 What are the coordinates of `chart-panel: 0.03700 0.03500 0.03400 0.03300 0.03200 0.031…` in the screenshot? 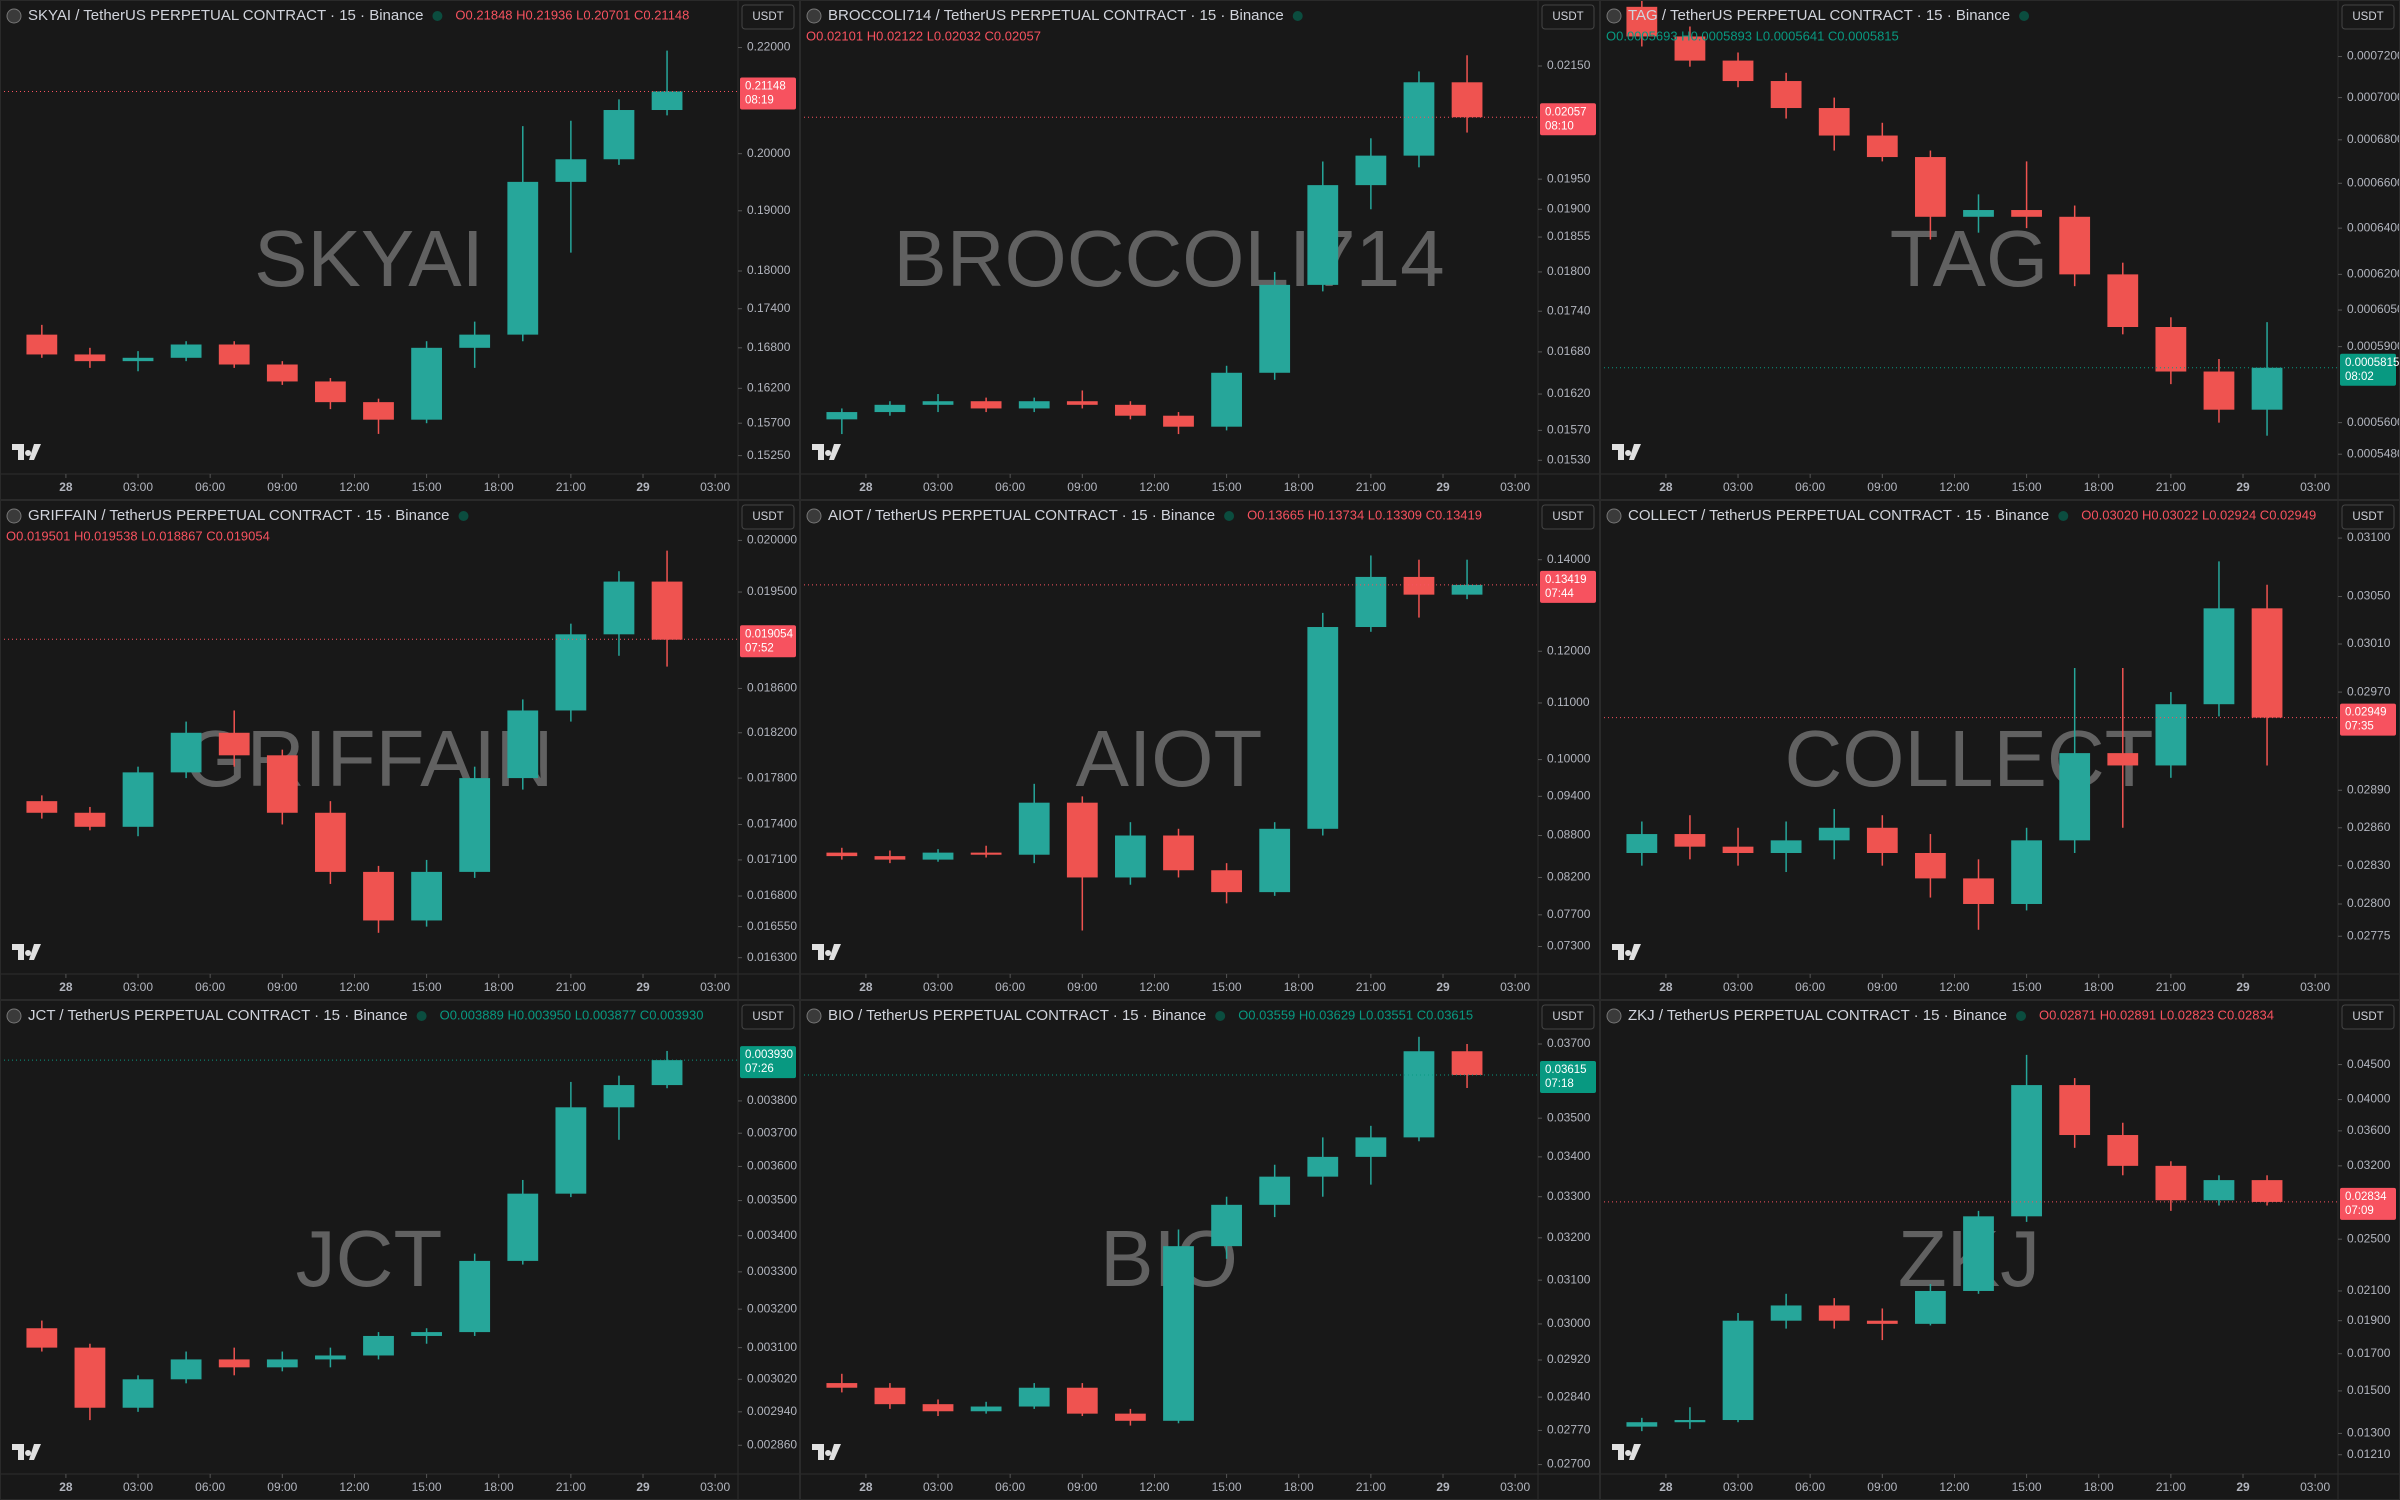 It's located at (1200, 1249).